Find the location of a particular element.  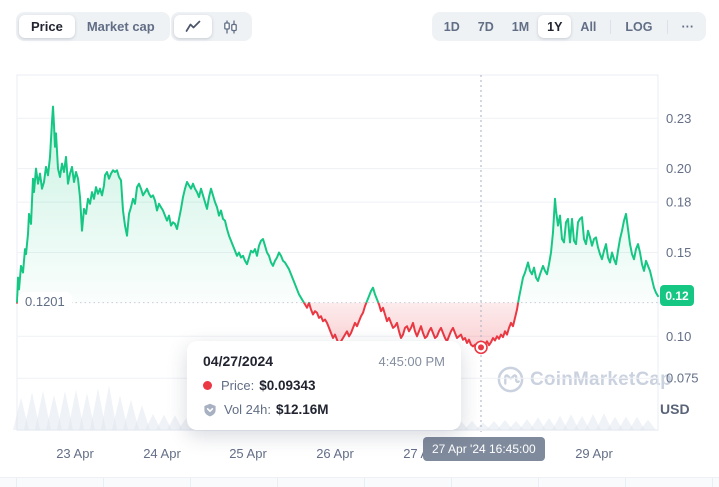

line-chart-icon is located at coordinates (193, 26).